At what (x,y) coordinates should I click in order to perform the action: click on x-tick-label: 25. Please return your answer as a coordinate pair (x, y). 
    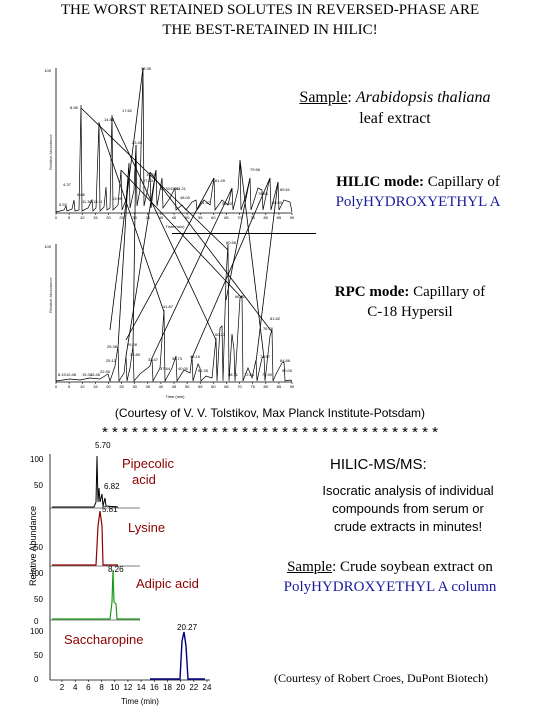
    Looking at the image, I should click on (121, 386).